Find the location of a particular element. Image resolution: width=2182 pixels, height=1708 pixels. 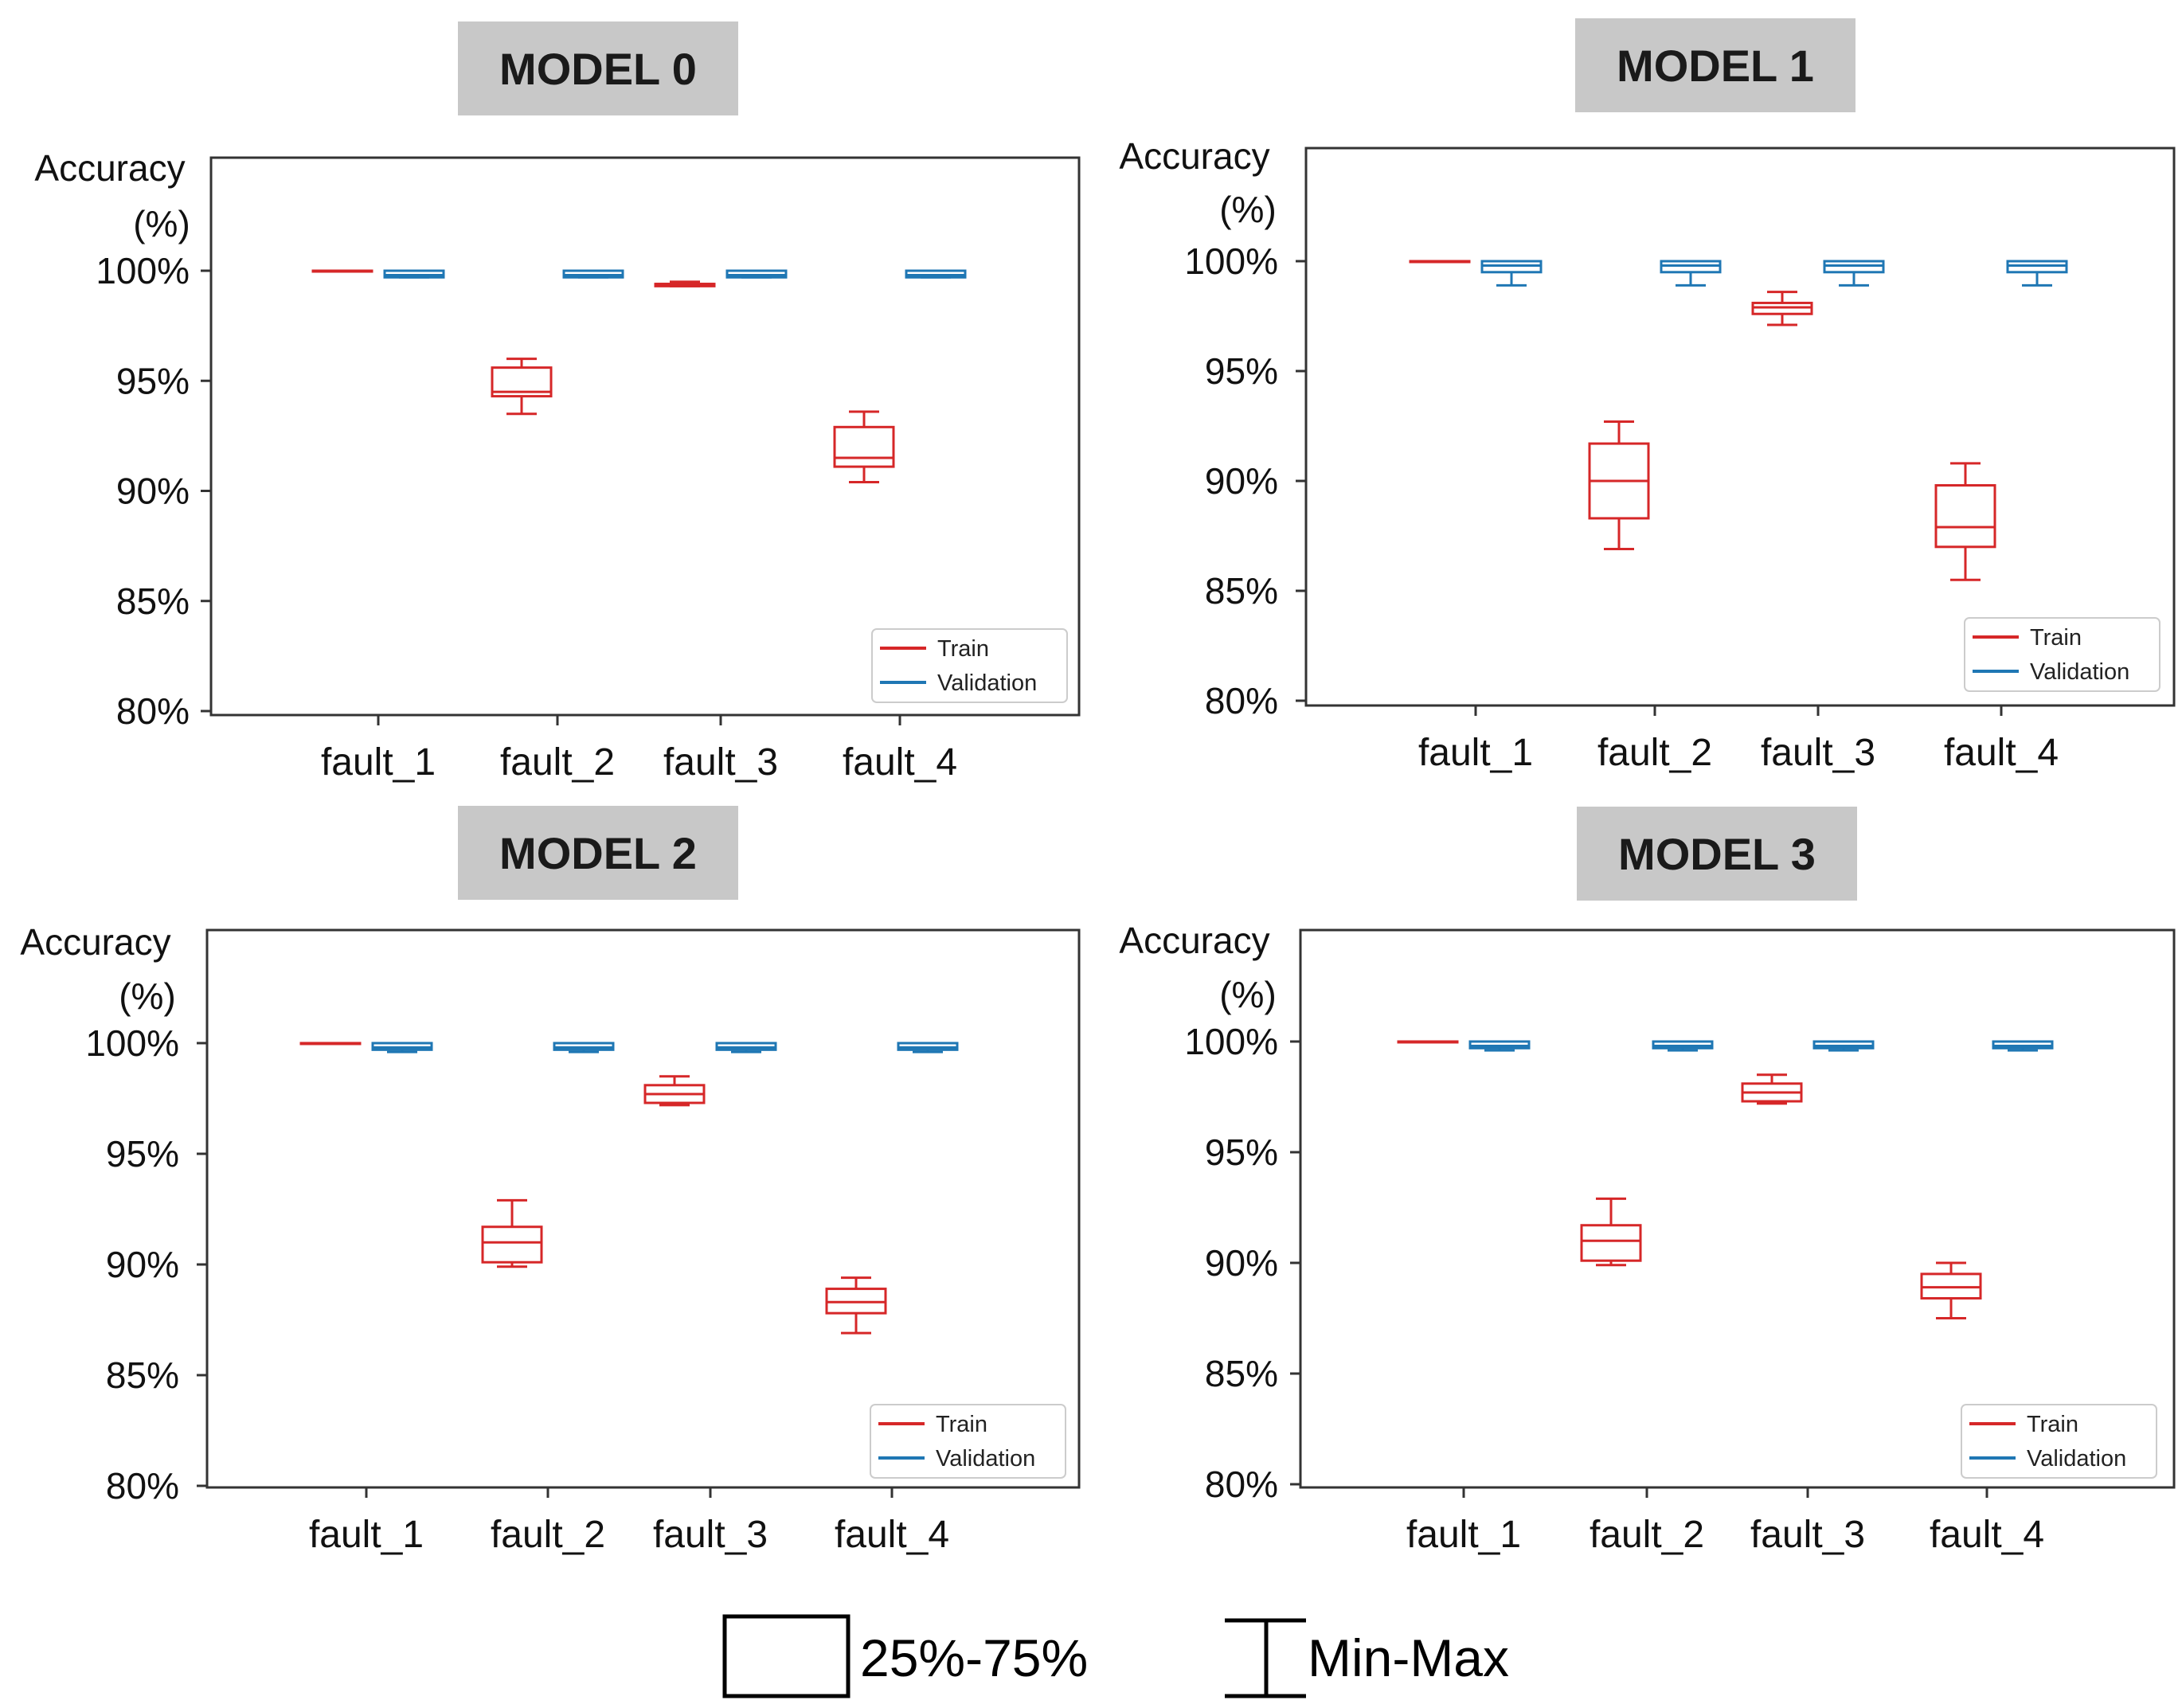

box-plot-key: 25%-75% Min-Max is located at coordinates (1115, 1656).